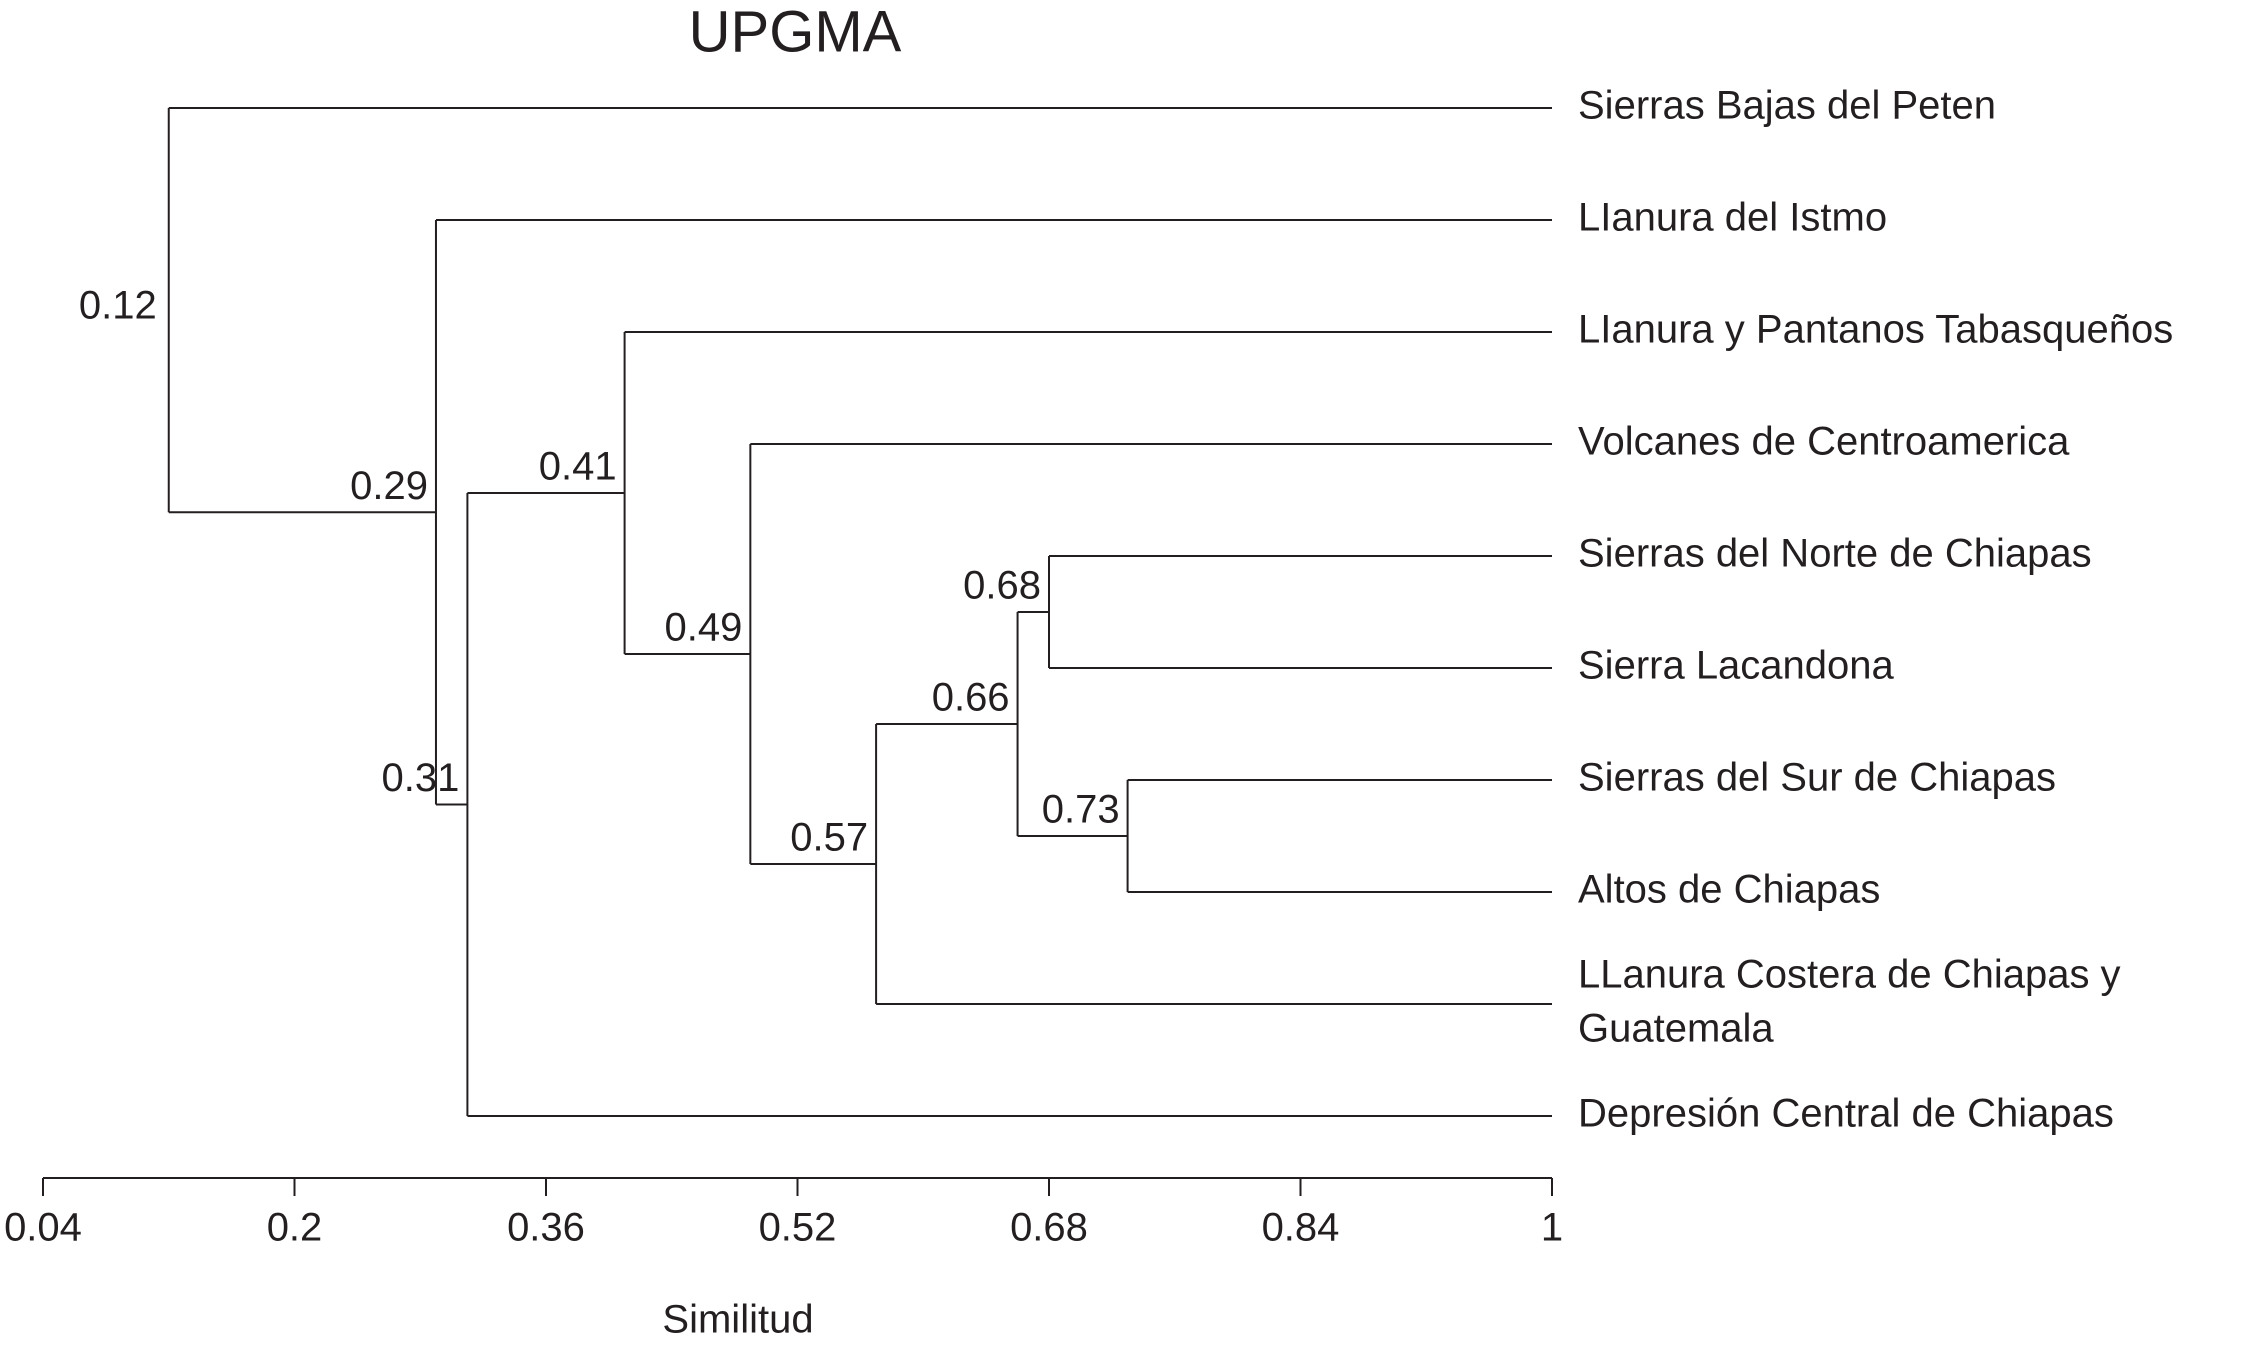 Image resolution: width=2249 pixels, height=1361 pixels. I want to click on x-tick-label: 0.2, so click(295, 1228).